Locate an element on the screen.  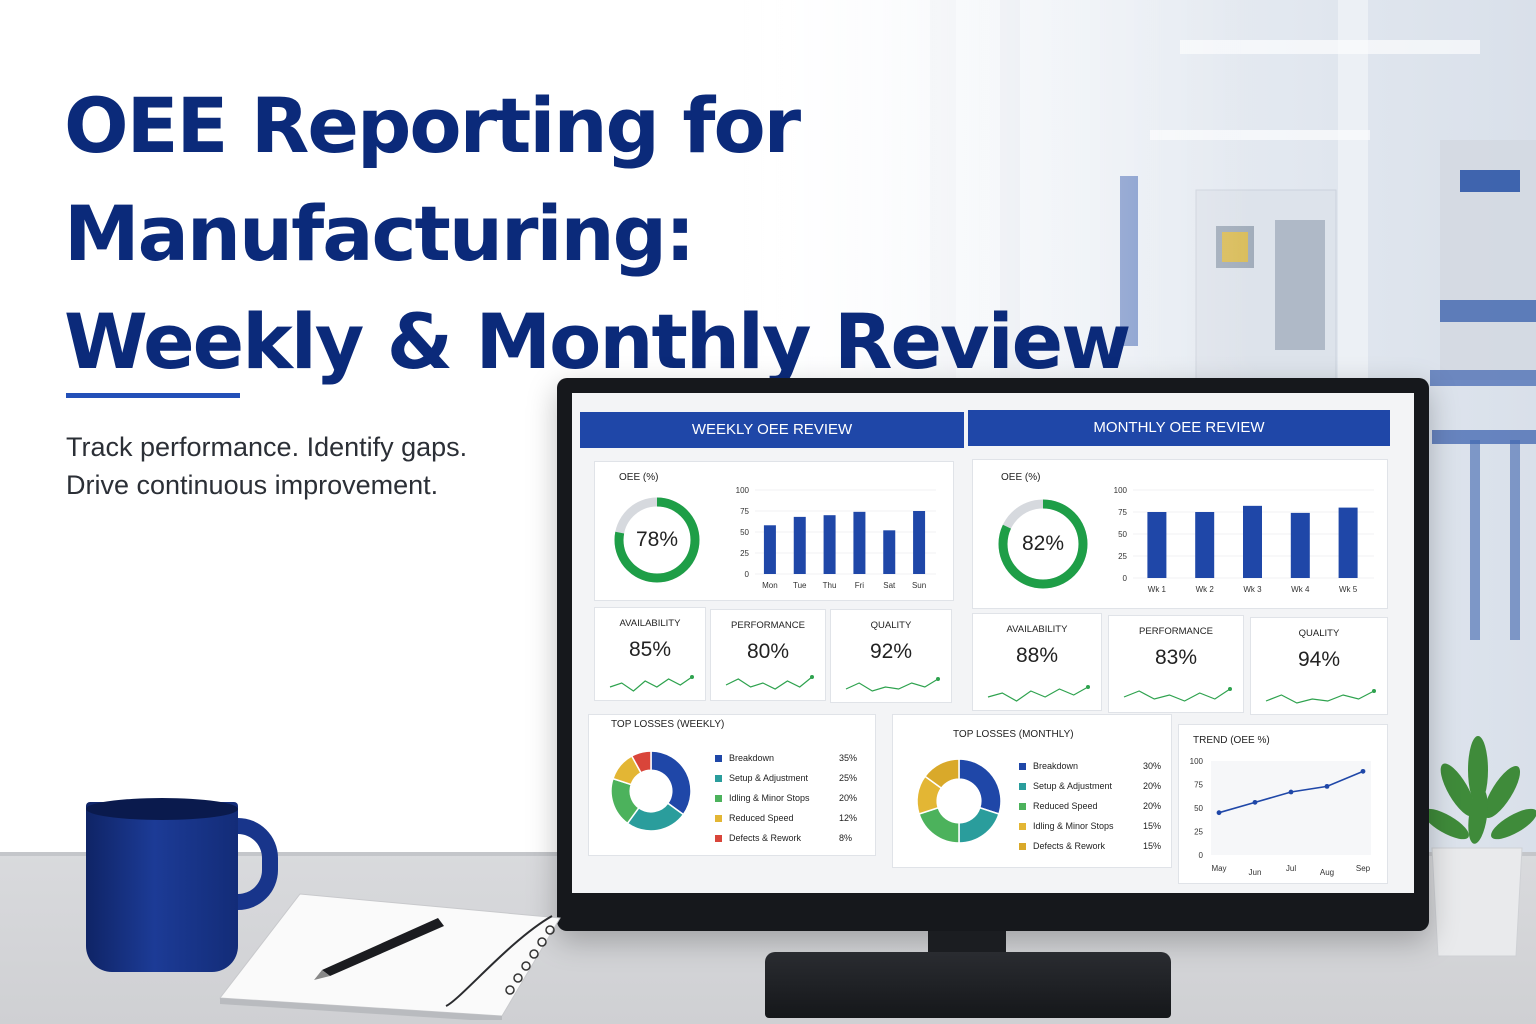
monthly-header: MONTHLY OEE REVIEW is located at coordinates (1179, 428).